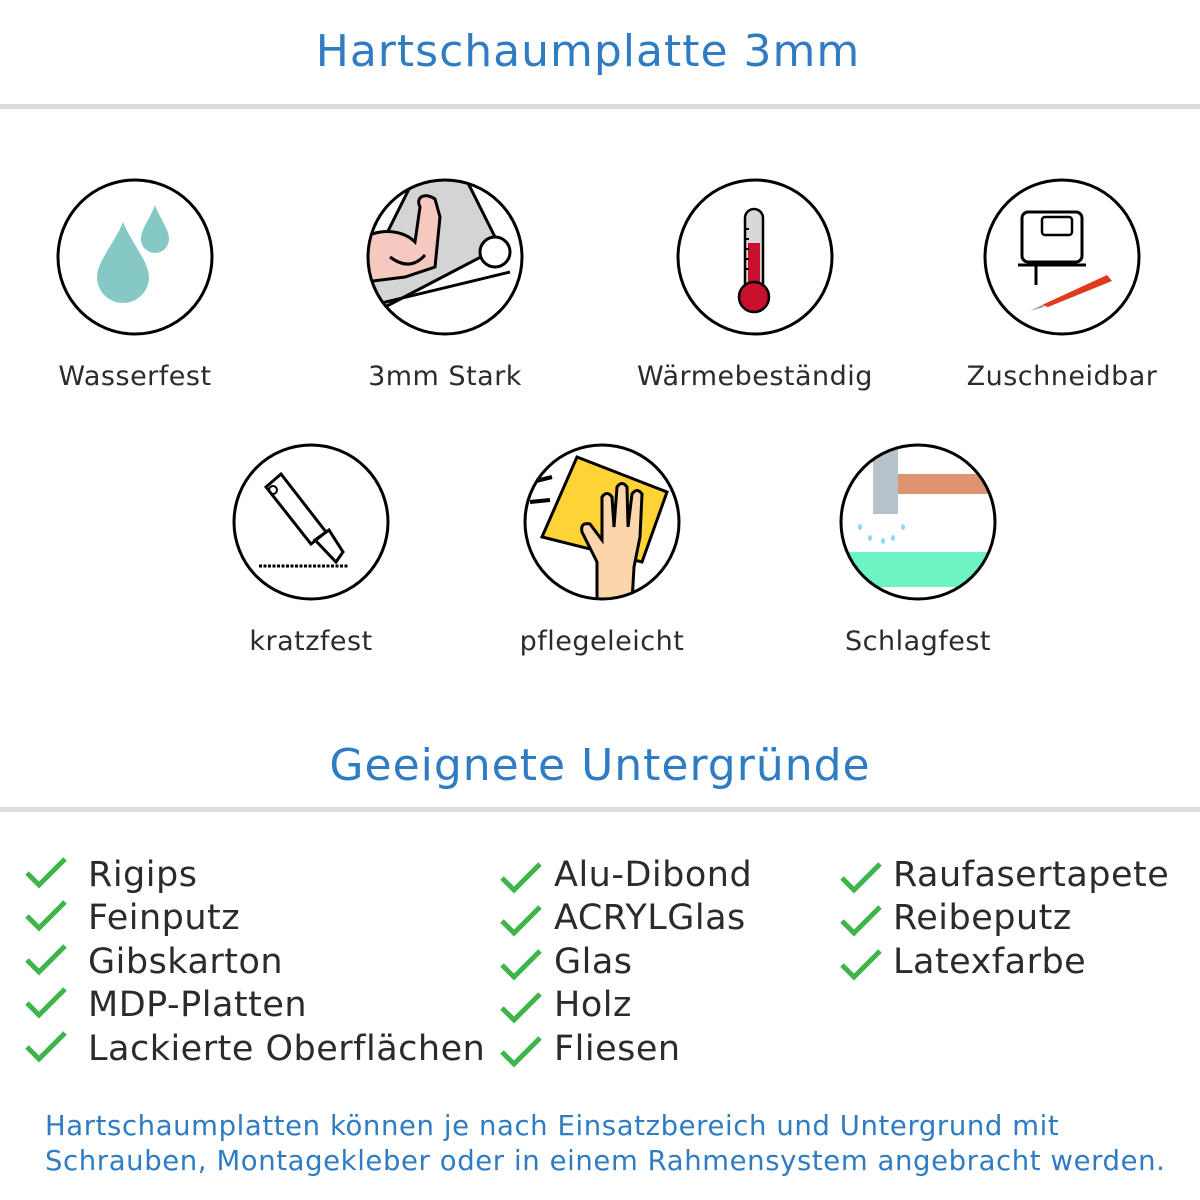  Describe the element at coordinates (602, 641) in the screenshot. I see `feature-label: pflegeleicht` at that location.